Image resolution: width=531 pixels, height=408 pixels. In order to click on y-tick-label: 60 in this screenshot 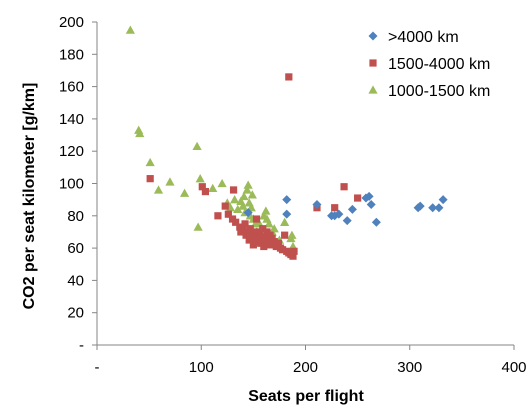, I will do `click(75, 248)`.